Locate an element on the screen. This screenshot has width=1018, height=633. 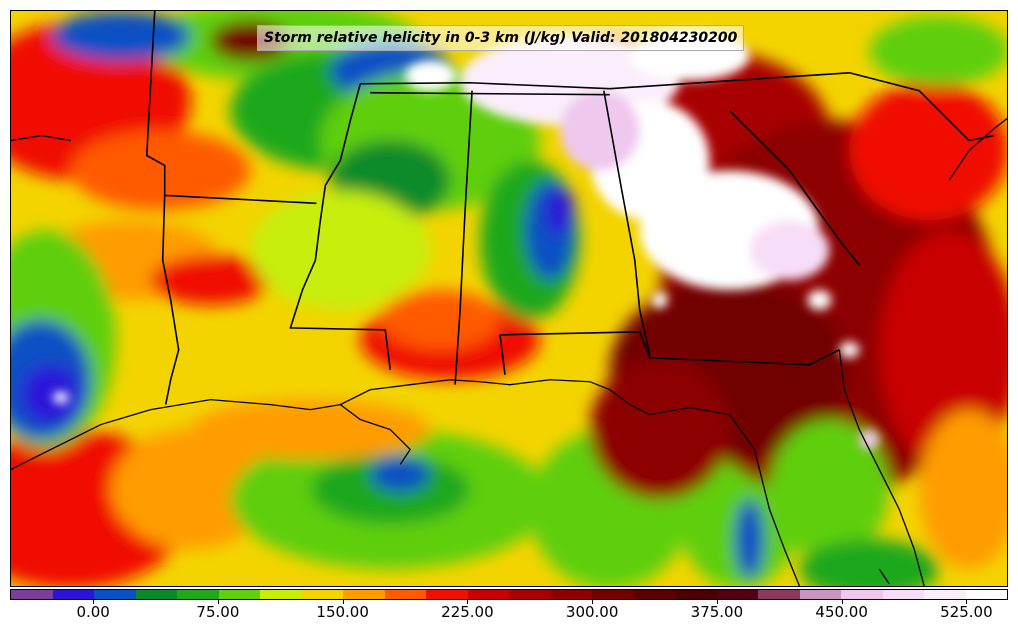
colorbar-tick-label: 225.00 is located at coordinates (467, 612).